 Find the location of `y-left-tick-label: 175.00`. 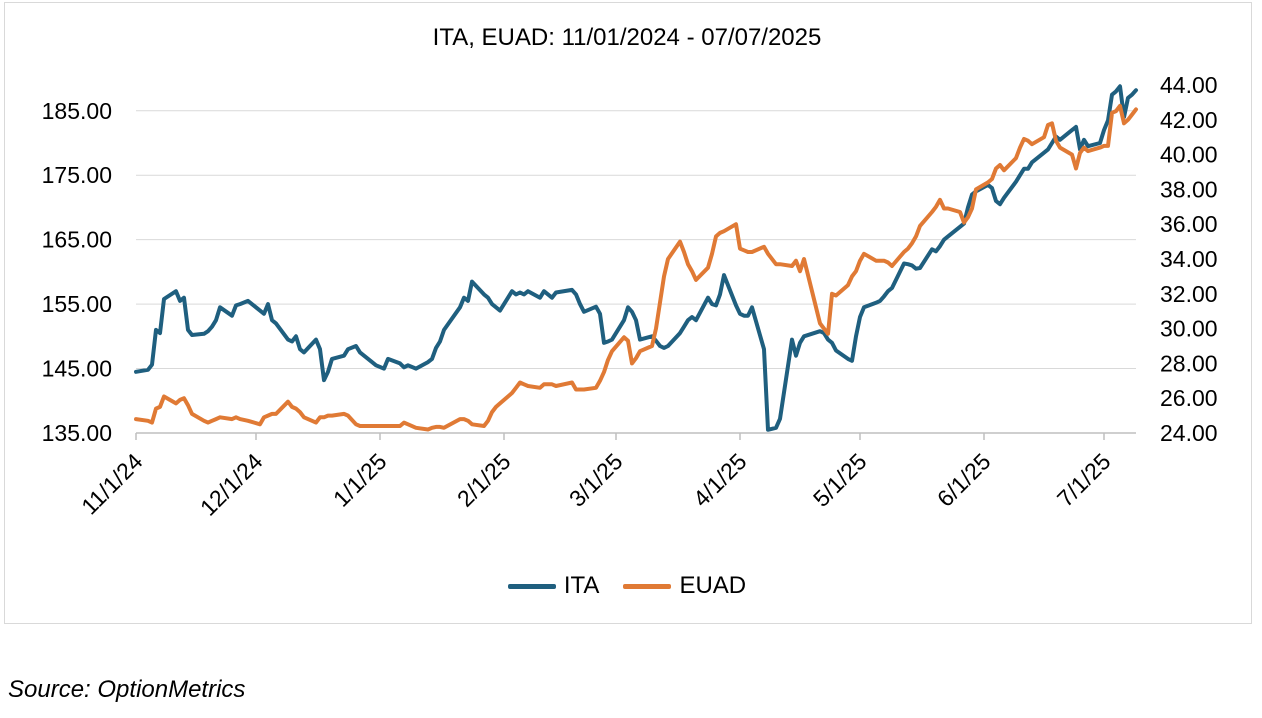

y-left-tick-label: 175.00 is located at coordinates (77, 175).